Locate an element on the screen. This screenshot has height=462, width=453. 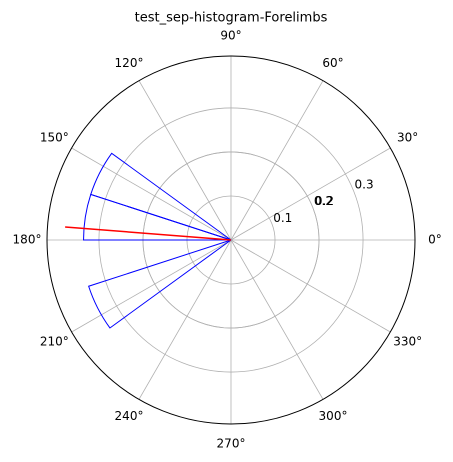
chart-title: test_sep-histogram-Forelimbs is located at coordinates (231, 18).